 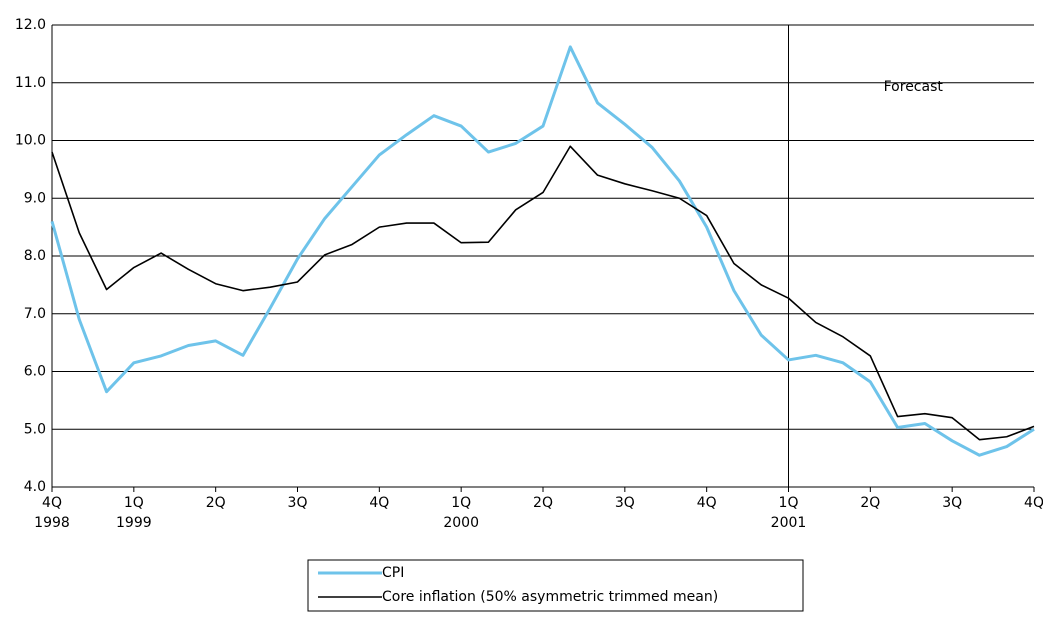 What do you see at coordinates (914, 87) in the screenshot?
I see `forecast-label: Forecast` at bounding box center [914, 87].